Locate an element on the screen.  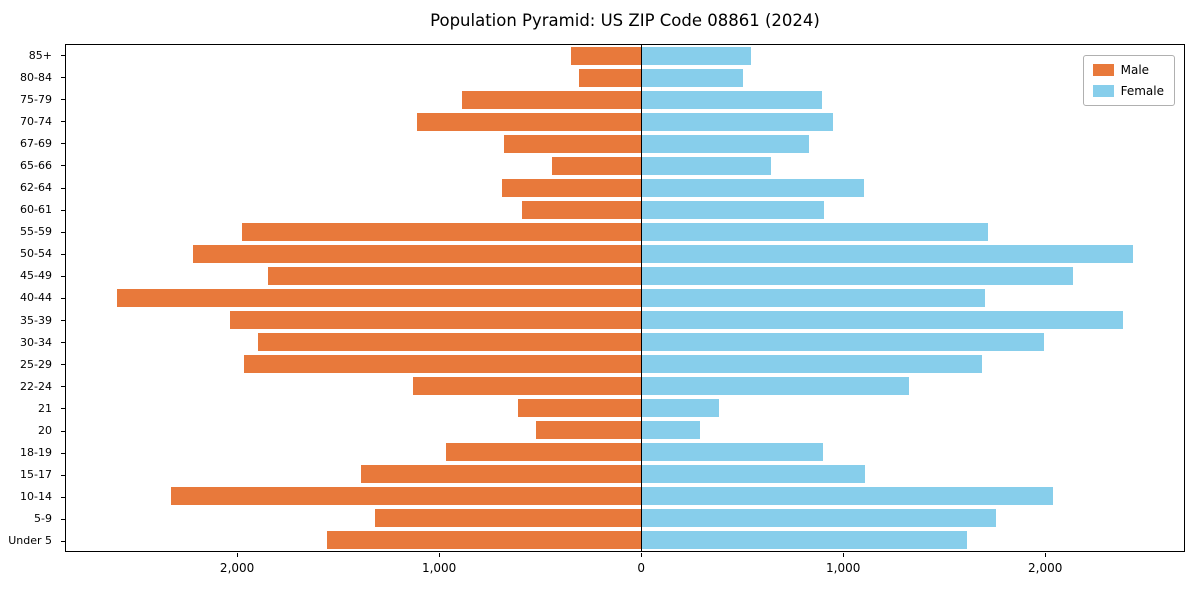
legend-entry-female: Female is located at coordinates (1128, 91).